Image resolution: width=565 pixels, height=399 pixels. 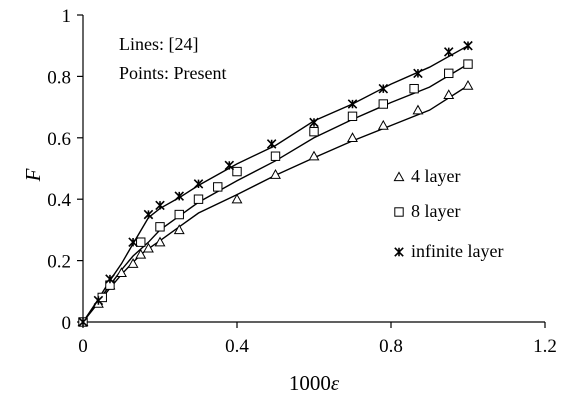 I want to click on x-tick-label: 0.8, so click(x=391, y=346).